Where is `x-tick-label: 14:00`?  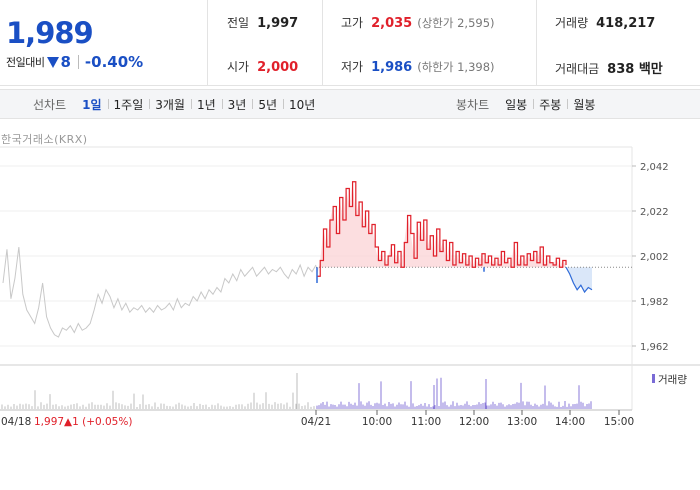
x-tick-label: 14:00 is located at coordinates (570, 422).